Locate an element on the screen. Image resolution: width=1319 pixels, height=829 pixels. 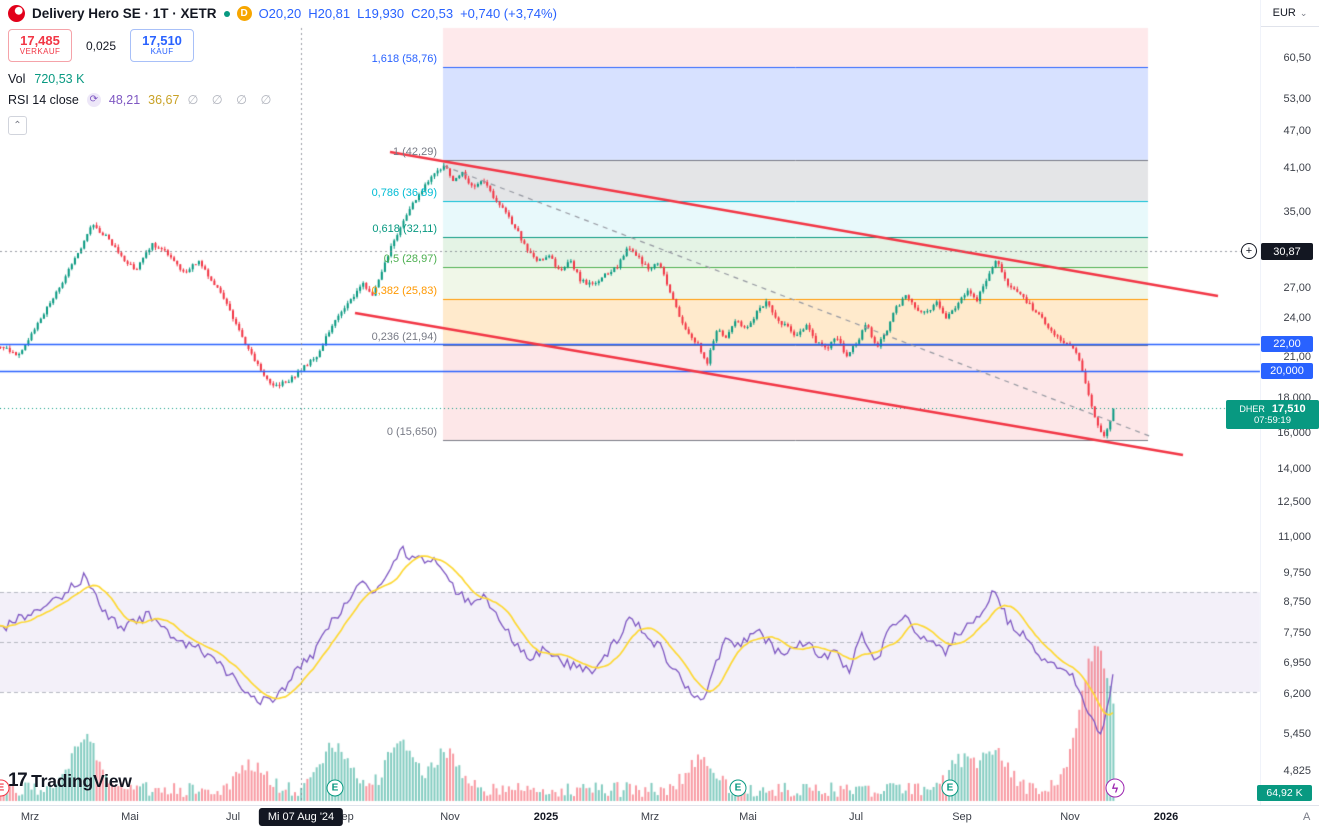
price-axis-label: 6,950 is located at coordinates (1297, 663).